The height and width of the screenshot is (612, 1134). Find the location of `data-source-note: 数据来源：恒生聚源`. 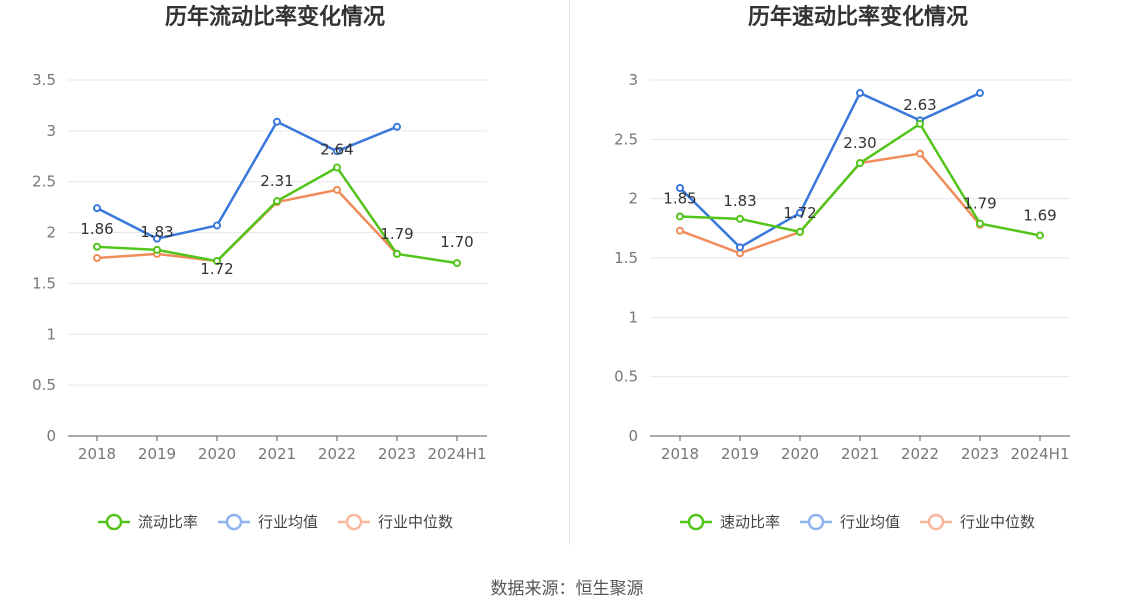

data-source-note: 数据来源：恒生聚源 is located at coordinates (567, 589).